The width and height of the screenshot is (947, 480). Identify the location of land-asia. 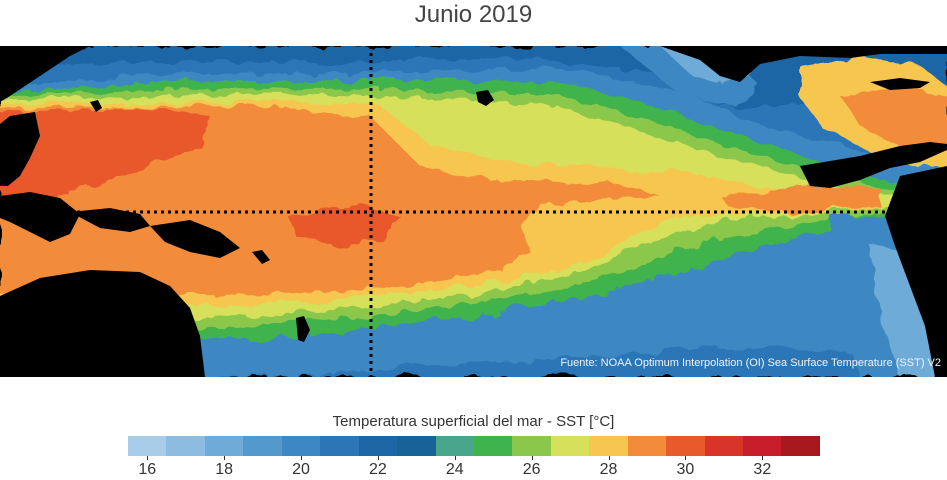
(45, 74).